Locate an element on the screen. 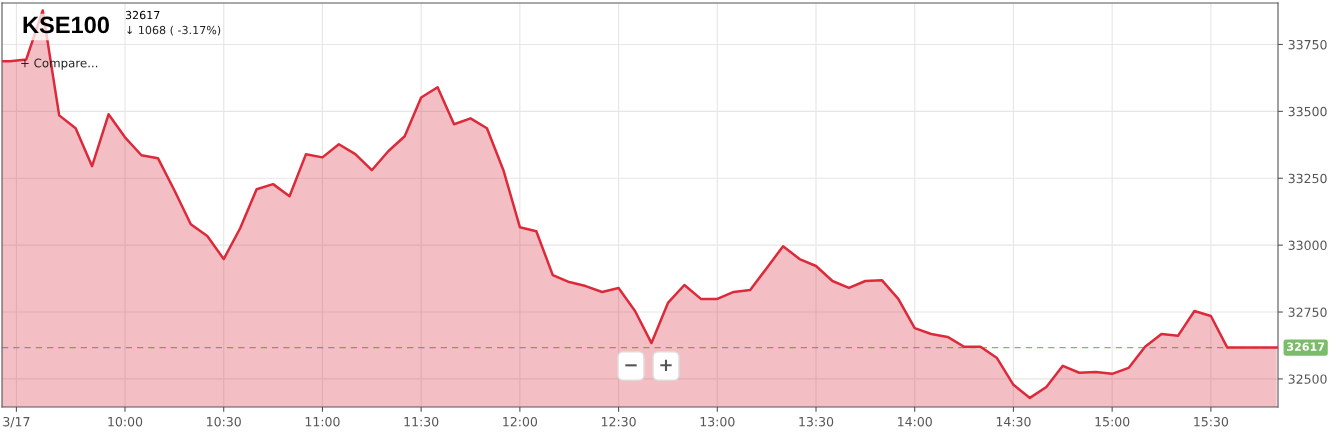  chart-title: KSE100 is located at coordinates (66, 25).